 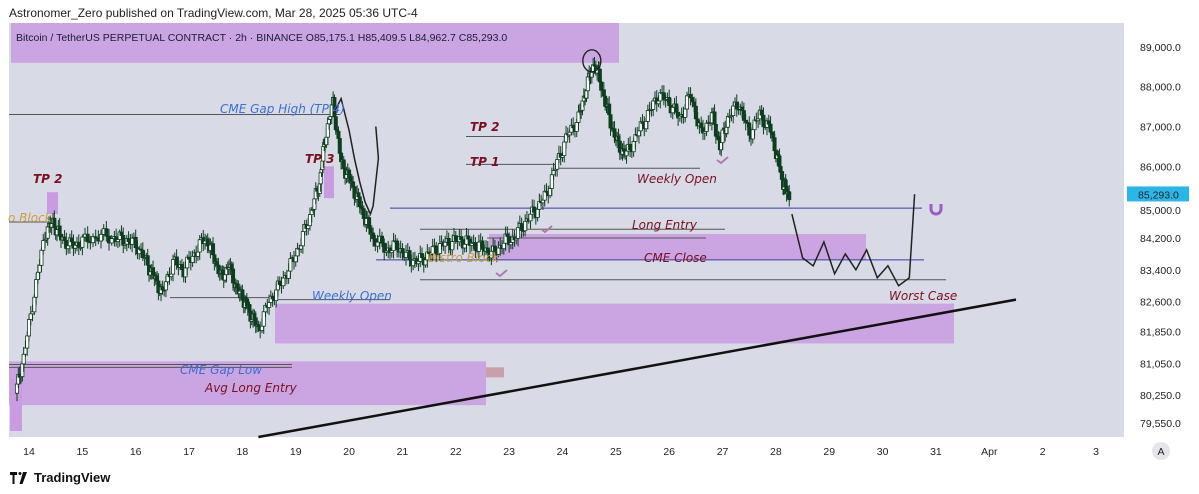 What do you see at coordinates (1161, 451) in the screenshot?
I see `auto-scale-button` at bounding box center [1161, 451].